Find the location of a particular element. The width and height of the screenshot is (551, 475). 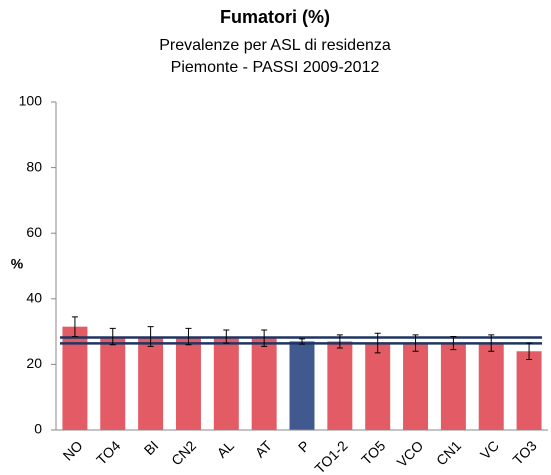

y-axis-label: % is located at coordinates (17, 264).